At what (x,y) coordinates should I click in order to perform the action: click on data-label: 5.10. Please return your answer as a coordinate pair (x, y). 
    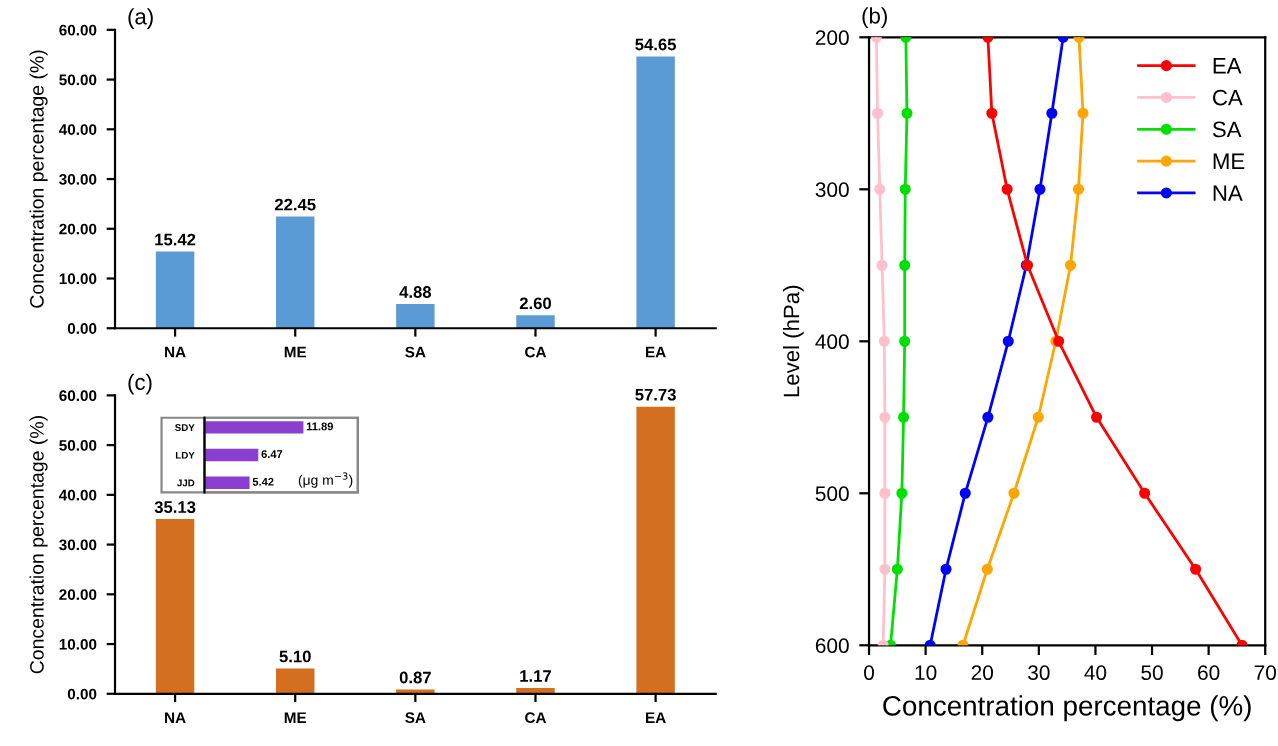
    Looking at the image, I should click on (295, 656).